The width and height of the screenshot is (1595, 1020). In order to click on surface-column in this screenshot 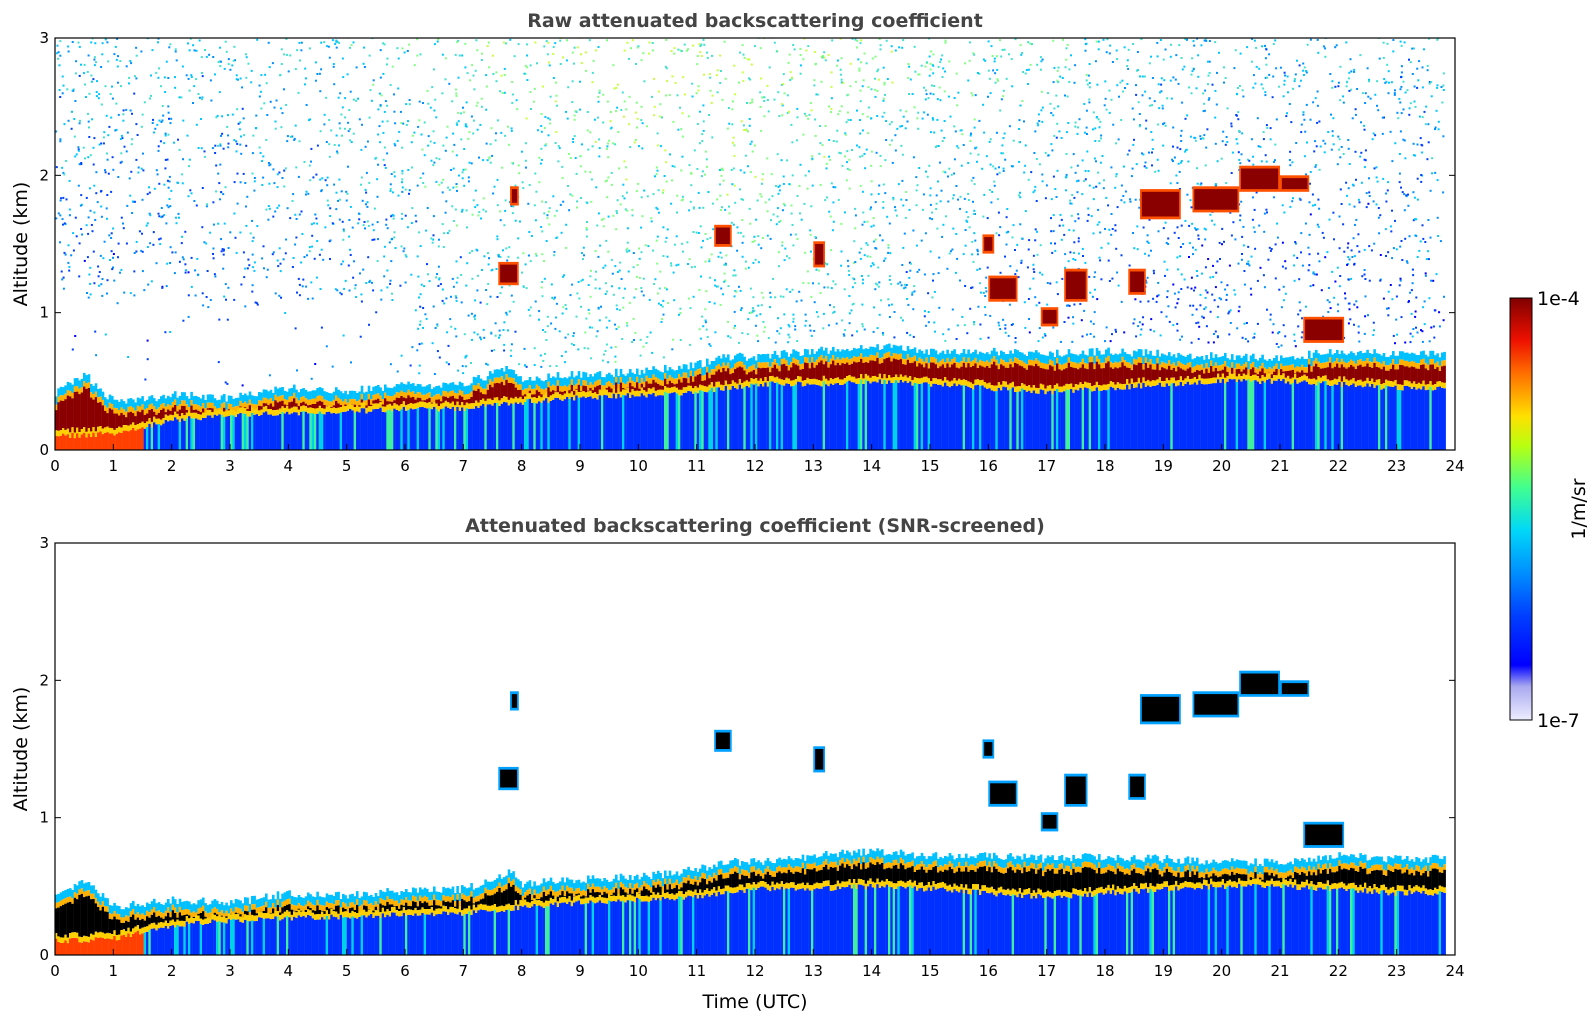, I will do `click(61, 442)`.